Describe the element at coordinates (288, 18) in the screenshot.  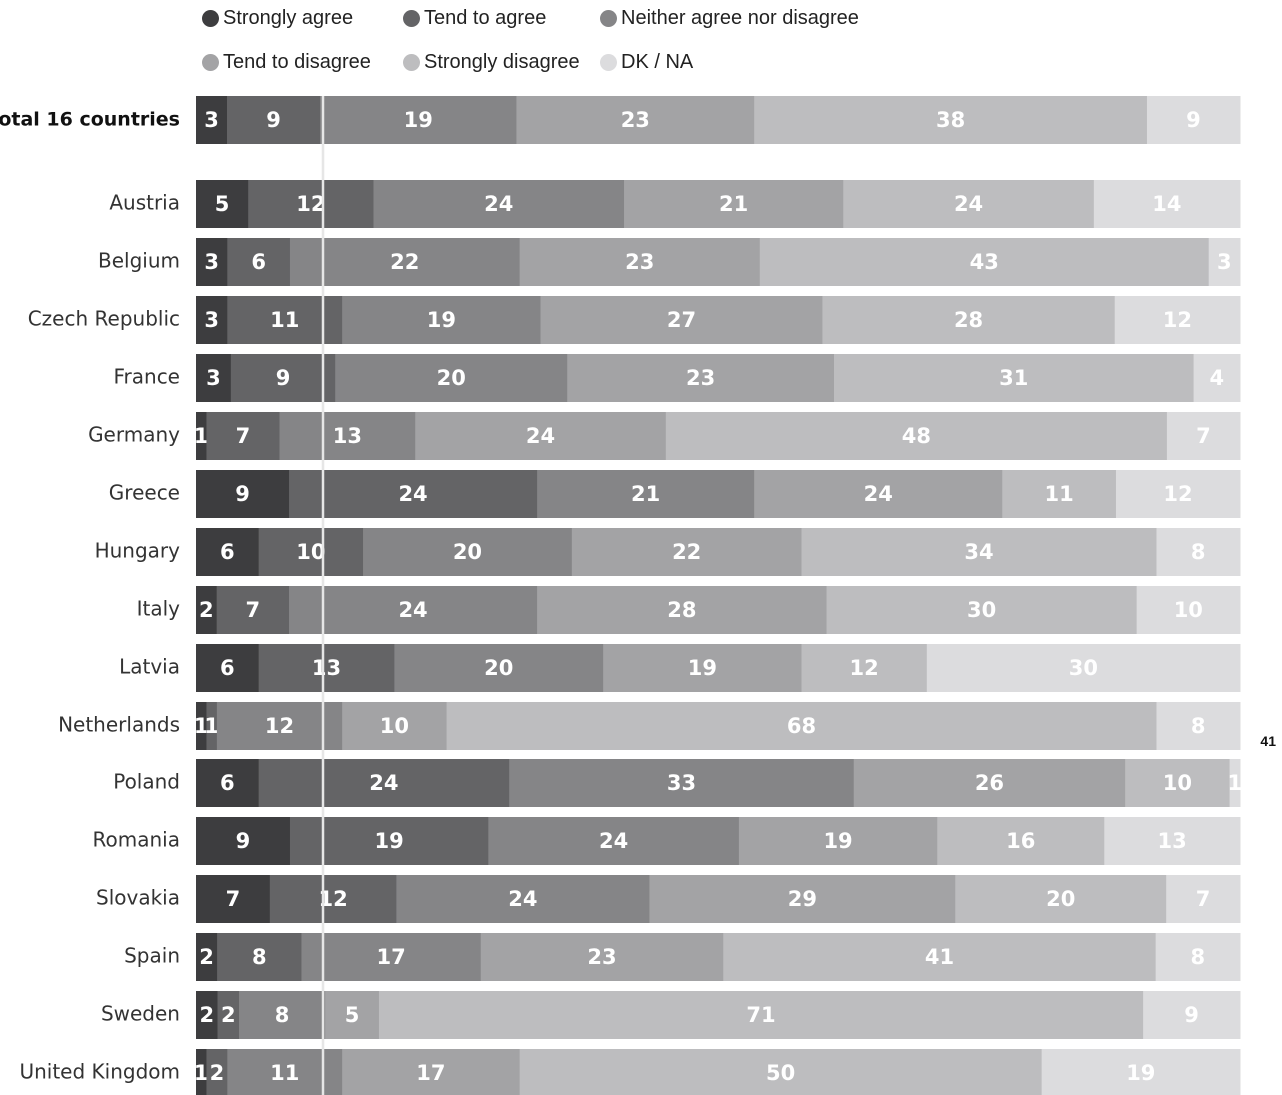
I see `legend-label: Strongly agree` at that location.